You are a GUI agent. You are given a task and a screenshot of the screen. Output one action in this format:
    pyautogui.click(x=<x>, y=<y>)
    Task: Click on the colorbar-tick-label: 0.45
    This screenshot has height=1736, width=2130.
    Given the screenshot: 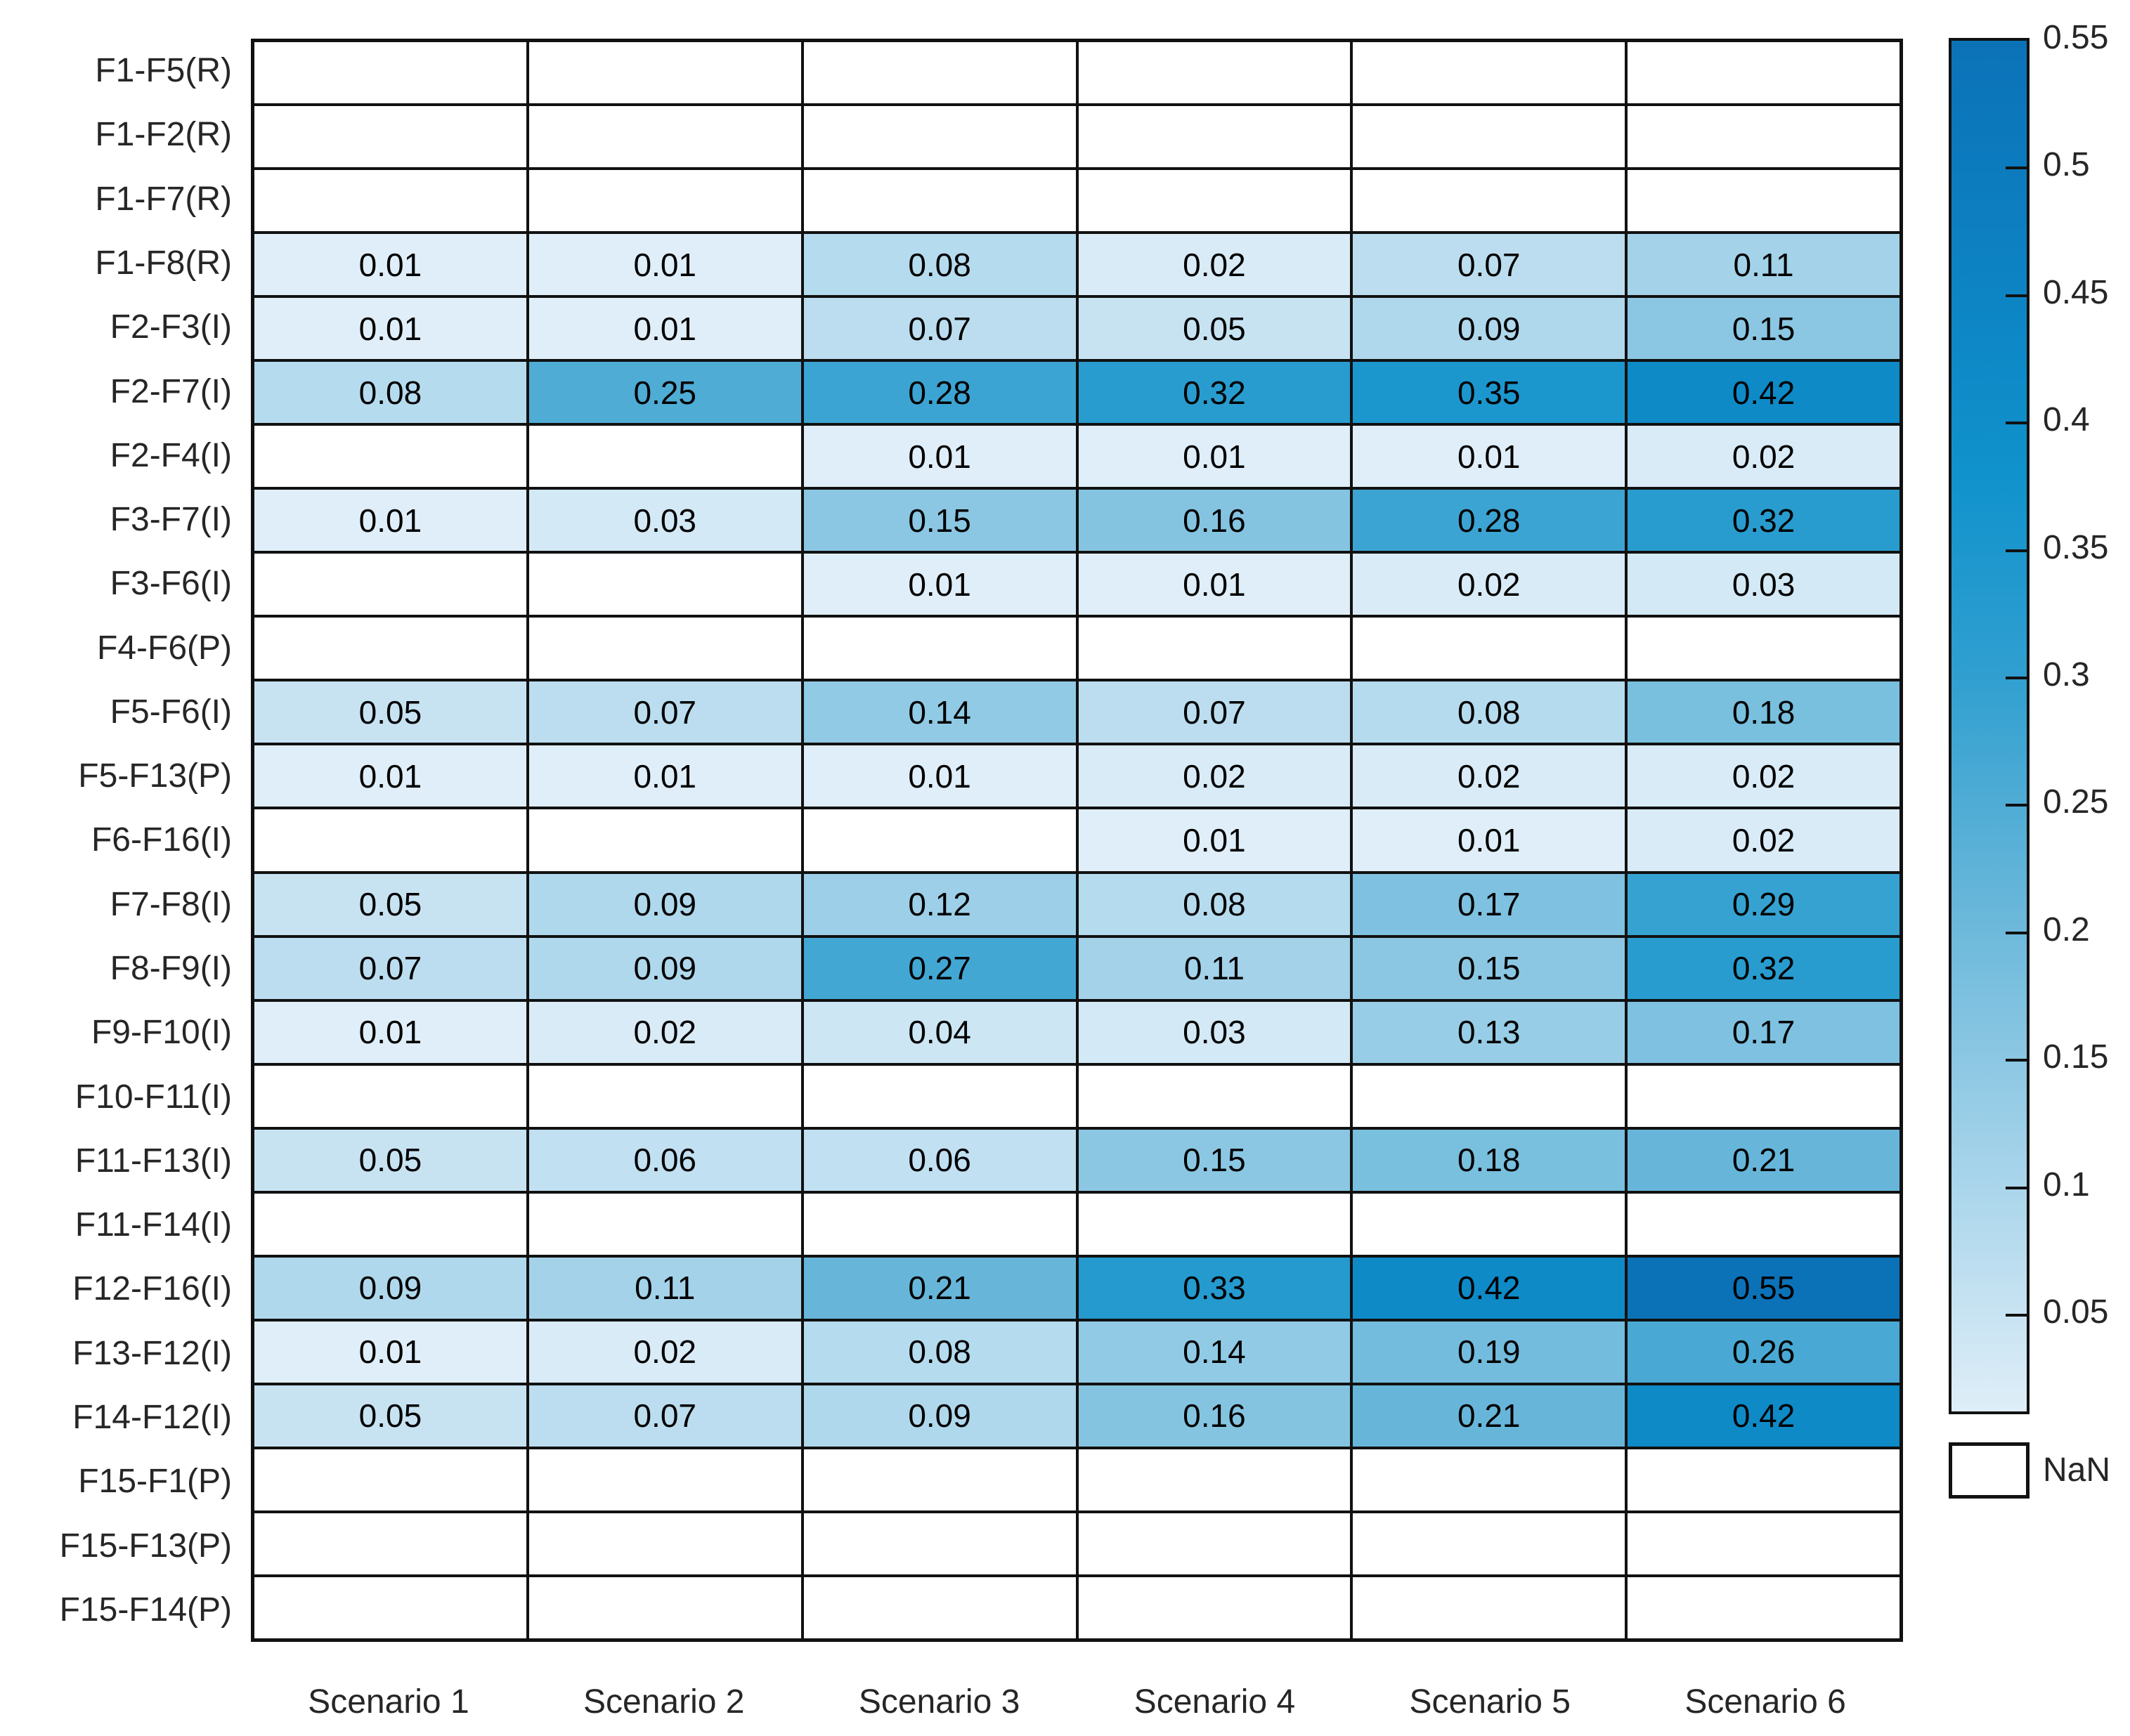 What is the action you would take?
    pyautogui.click(x=2076, y=292)
    